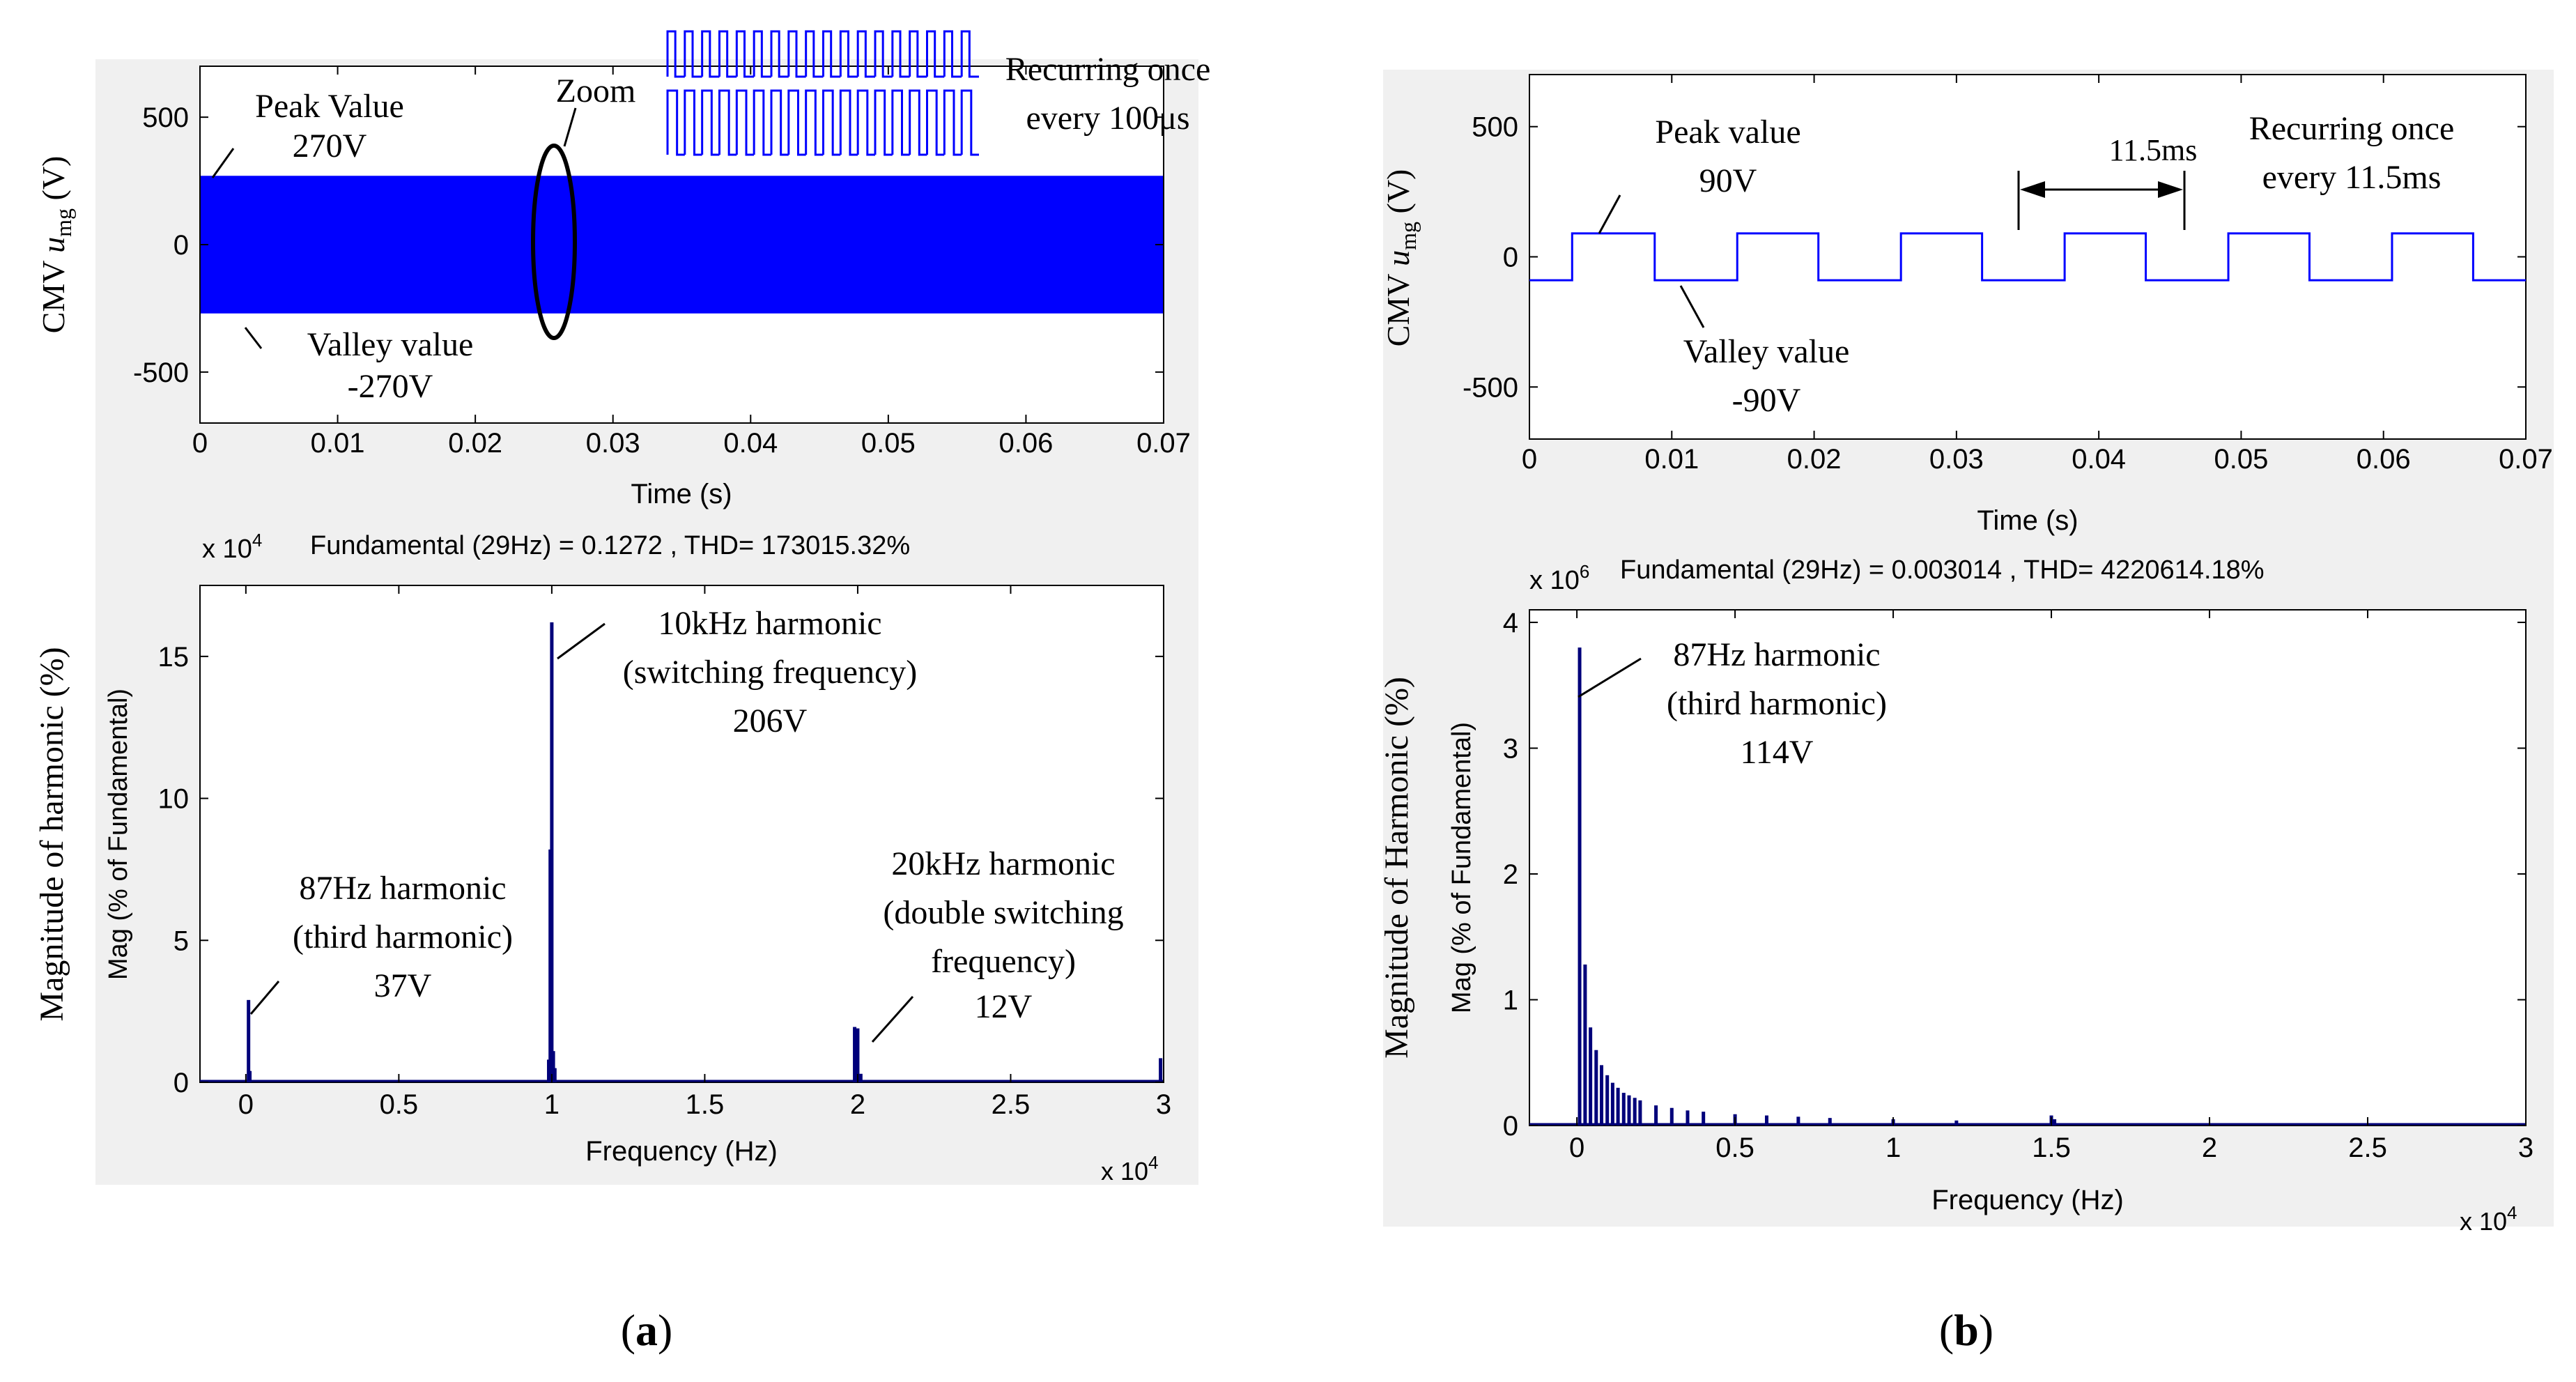  I want to click on panel-a-top-xtick-label: 0.02, so click(475, 444).